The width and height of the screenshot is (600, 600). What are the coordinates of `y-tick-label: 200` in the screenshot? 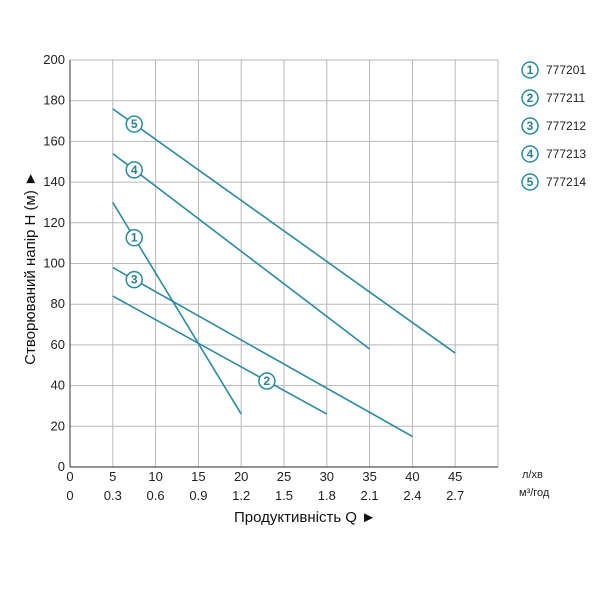 It's located at (54, 59).